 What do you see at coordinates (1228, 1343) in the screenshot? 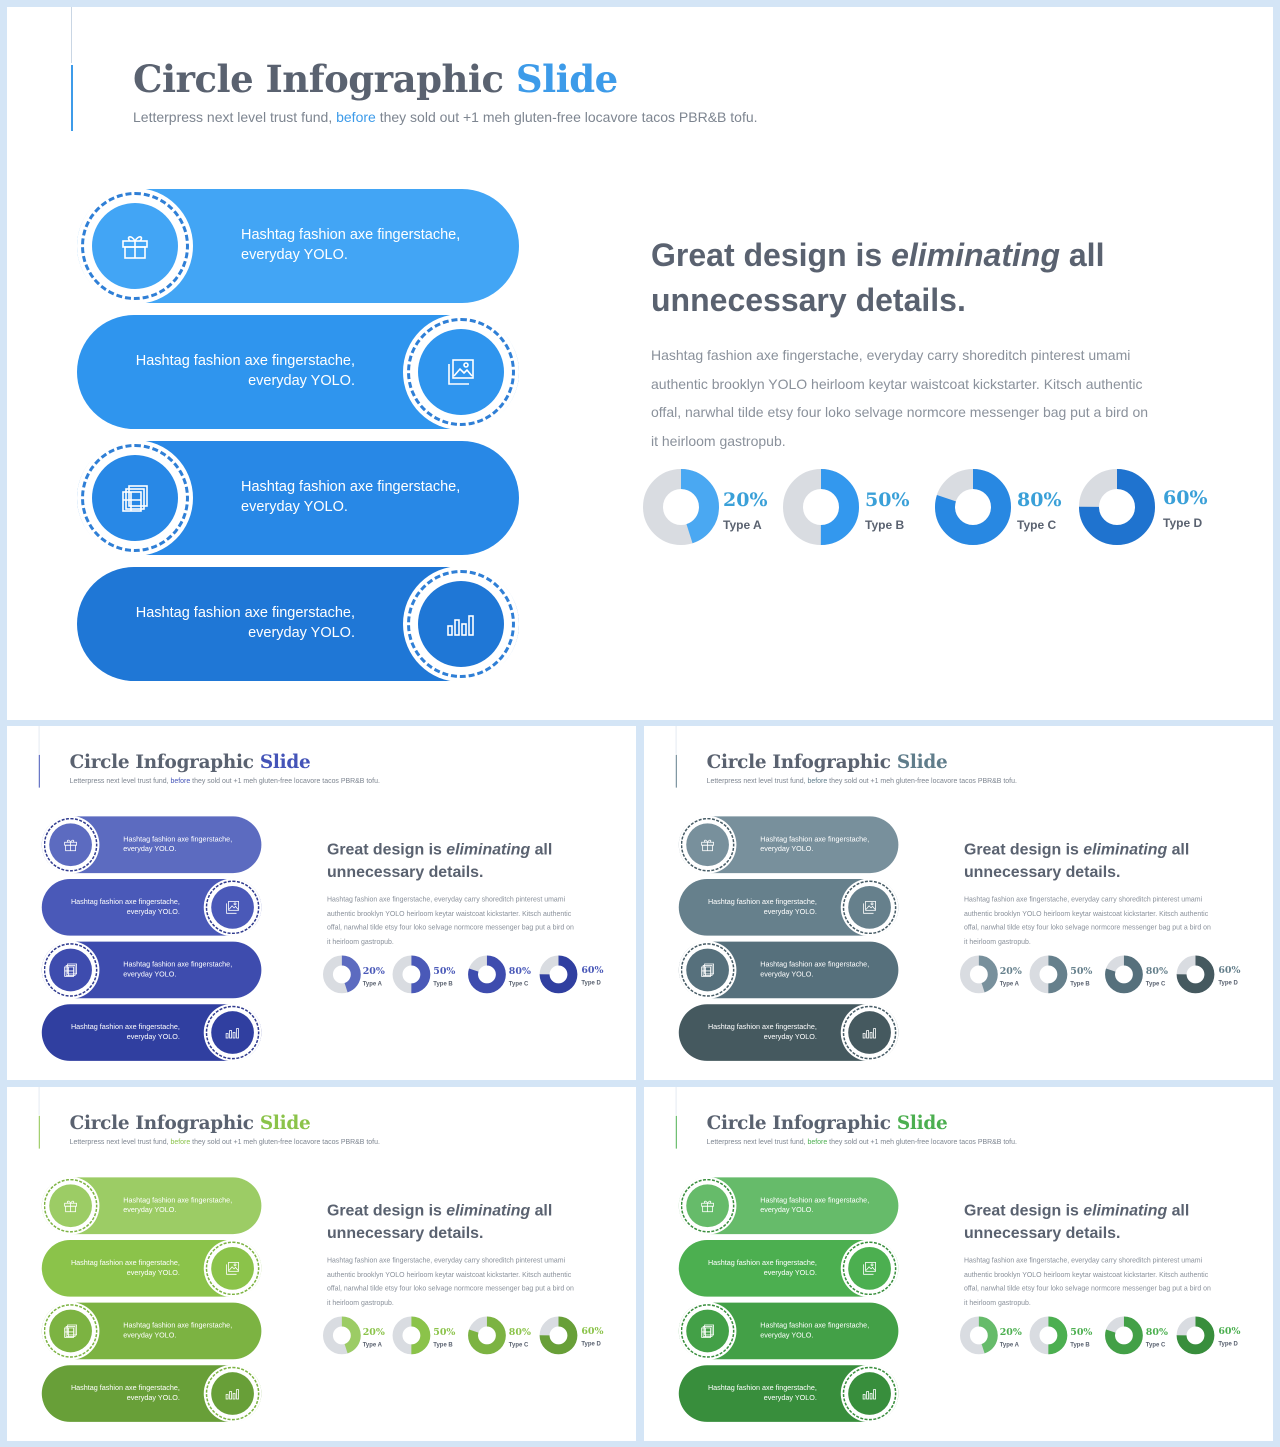
I see `donut-label: Type D` at bounding box center [1228, 1343].